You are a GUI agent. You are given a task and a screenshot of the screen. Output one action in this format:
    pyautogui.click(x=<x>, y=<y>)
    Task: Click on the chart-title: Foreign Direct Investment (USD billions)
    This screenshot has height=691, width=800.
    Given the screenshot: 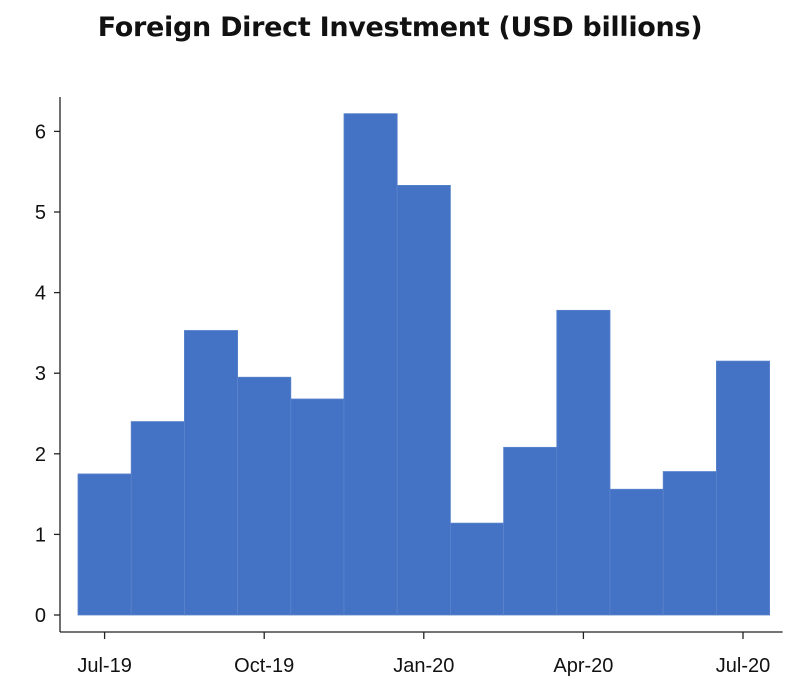 What is the action you would take?
    pyautogui.click(x=400, y=27)
    